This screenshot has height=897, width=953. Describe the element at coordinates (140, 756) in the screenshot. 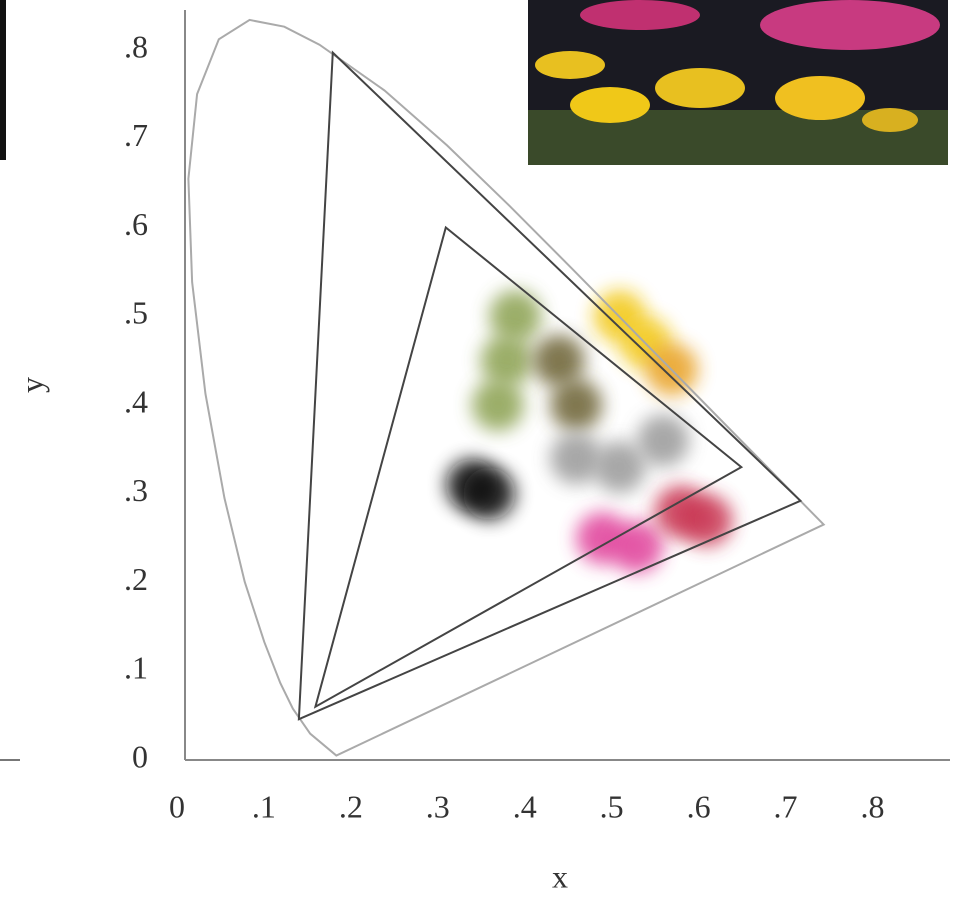

I see `y-tick-label: 0` at that location.